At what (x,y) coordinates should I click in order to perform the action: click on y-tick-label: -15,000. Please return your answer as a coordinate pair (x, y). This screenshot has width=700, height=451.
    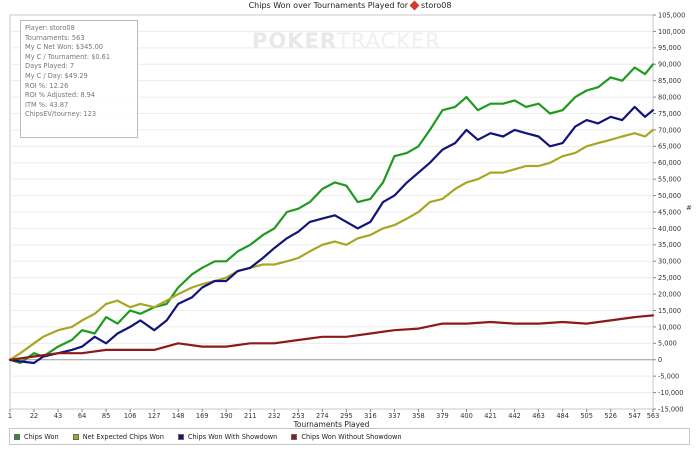
    Looking at the image, I should click on (670, 409).